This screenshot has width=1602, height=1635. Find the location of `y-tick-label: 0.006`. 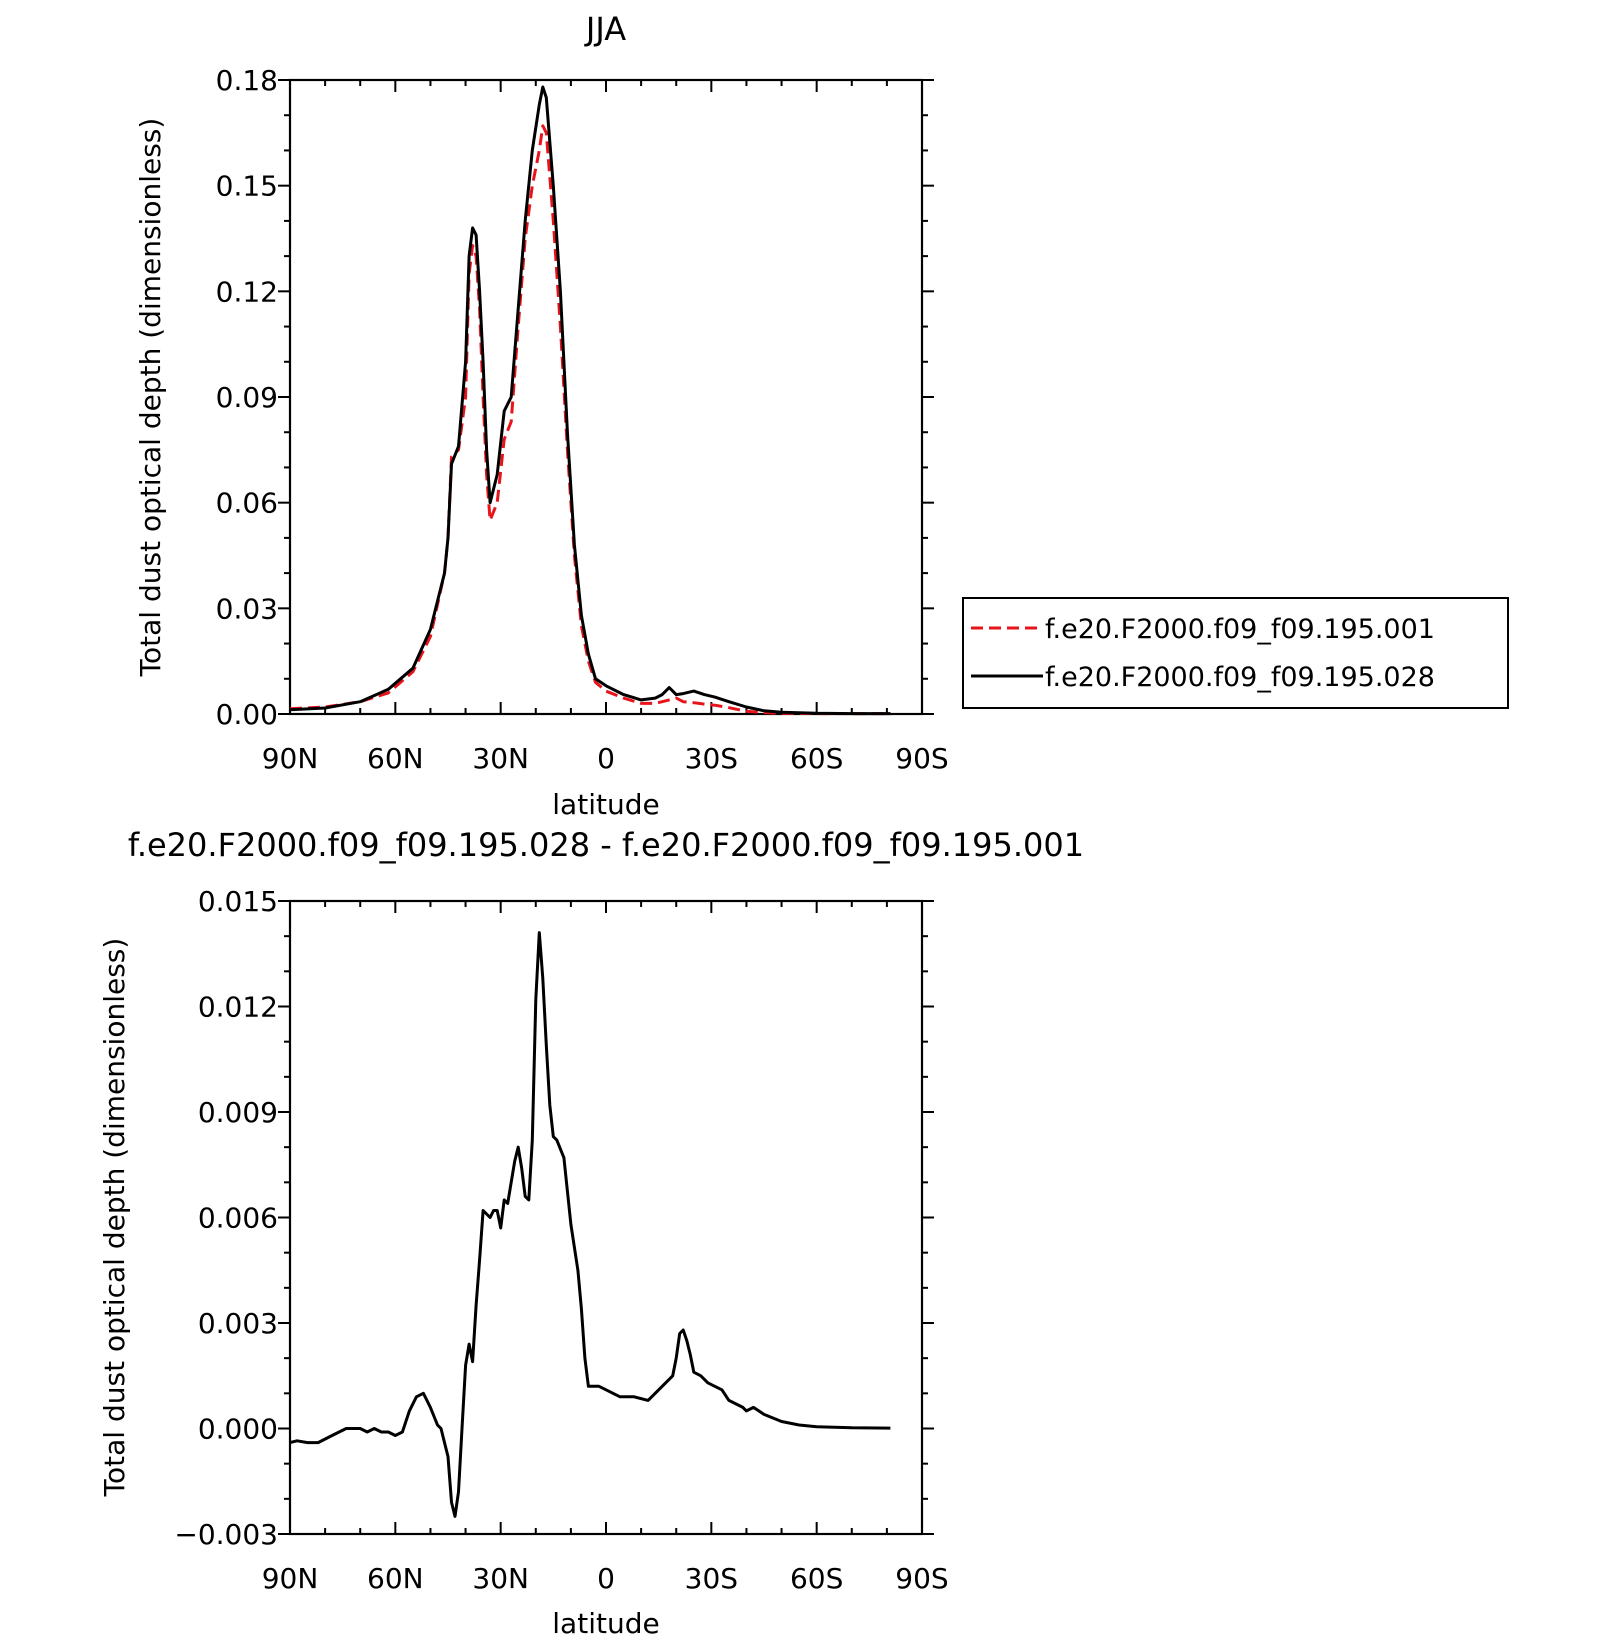

y-tick-label: 0.006 is located at coordinates (238, 1218).